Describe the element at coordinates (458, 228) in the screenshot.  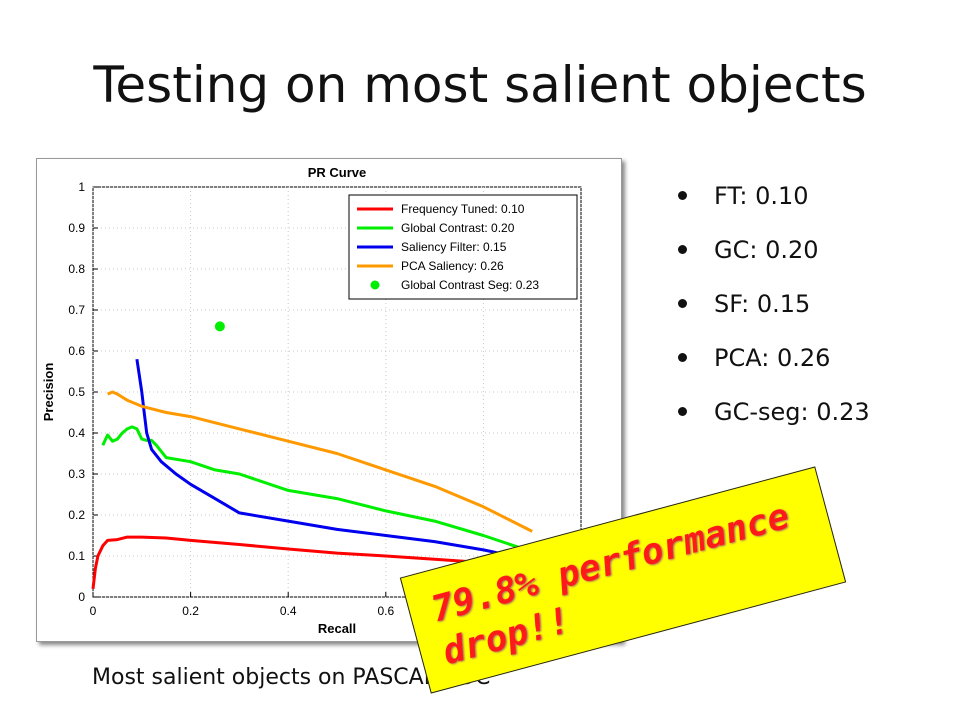
I see `legend-label: Global Contrast: 0.20` at that location.